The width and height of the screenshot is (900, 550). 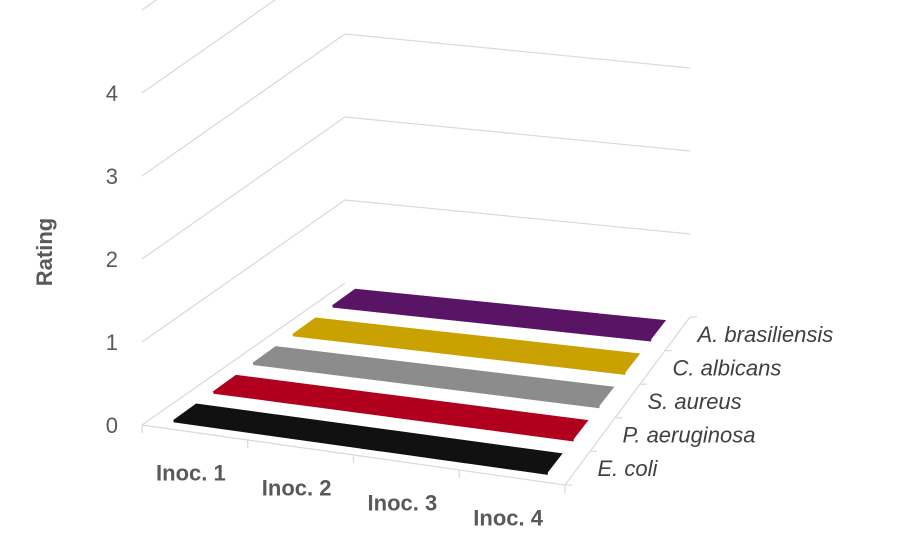 What do you see at coordinates (628, 468) in the screenshot?
I see `series-label: E. coli` at bounding box center [628, 468].